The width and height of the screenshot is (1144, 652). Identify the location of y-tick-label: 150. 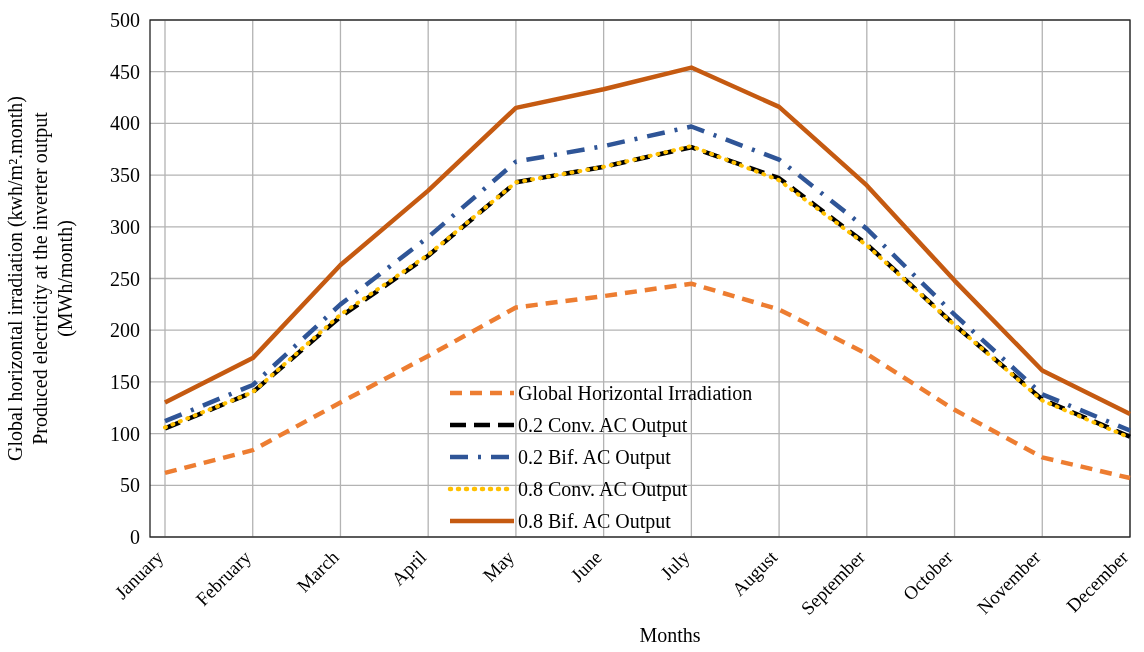
(125, 381).